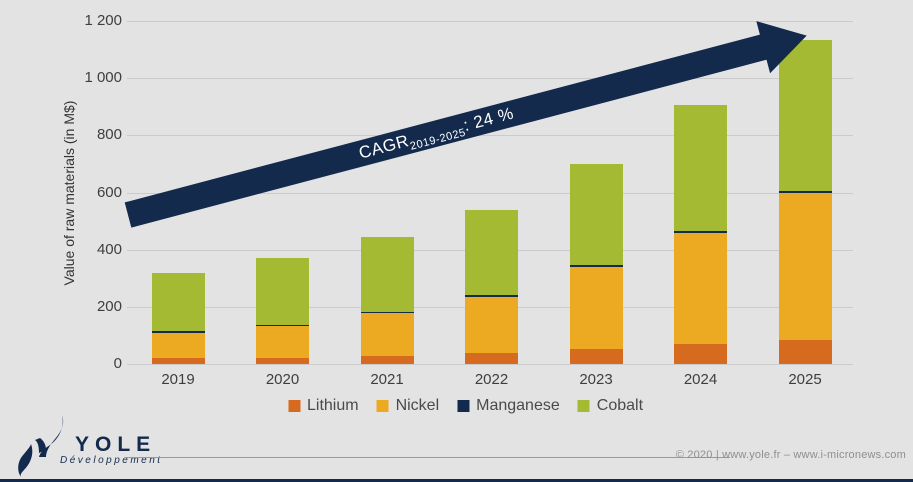 This screenshot has width=913, height=482. What do you see at coordinates (387, 379) in the screenshot?
I see `x-tick-label: 2021` at bounding box center [387, 379].